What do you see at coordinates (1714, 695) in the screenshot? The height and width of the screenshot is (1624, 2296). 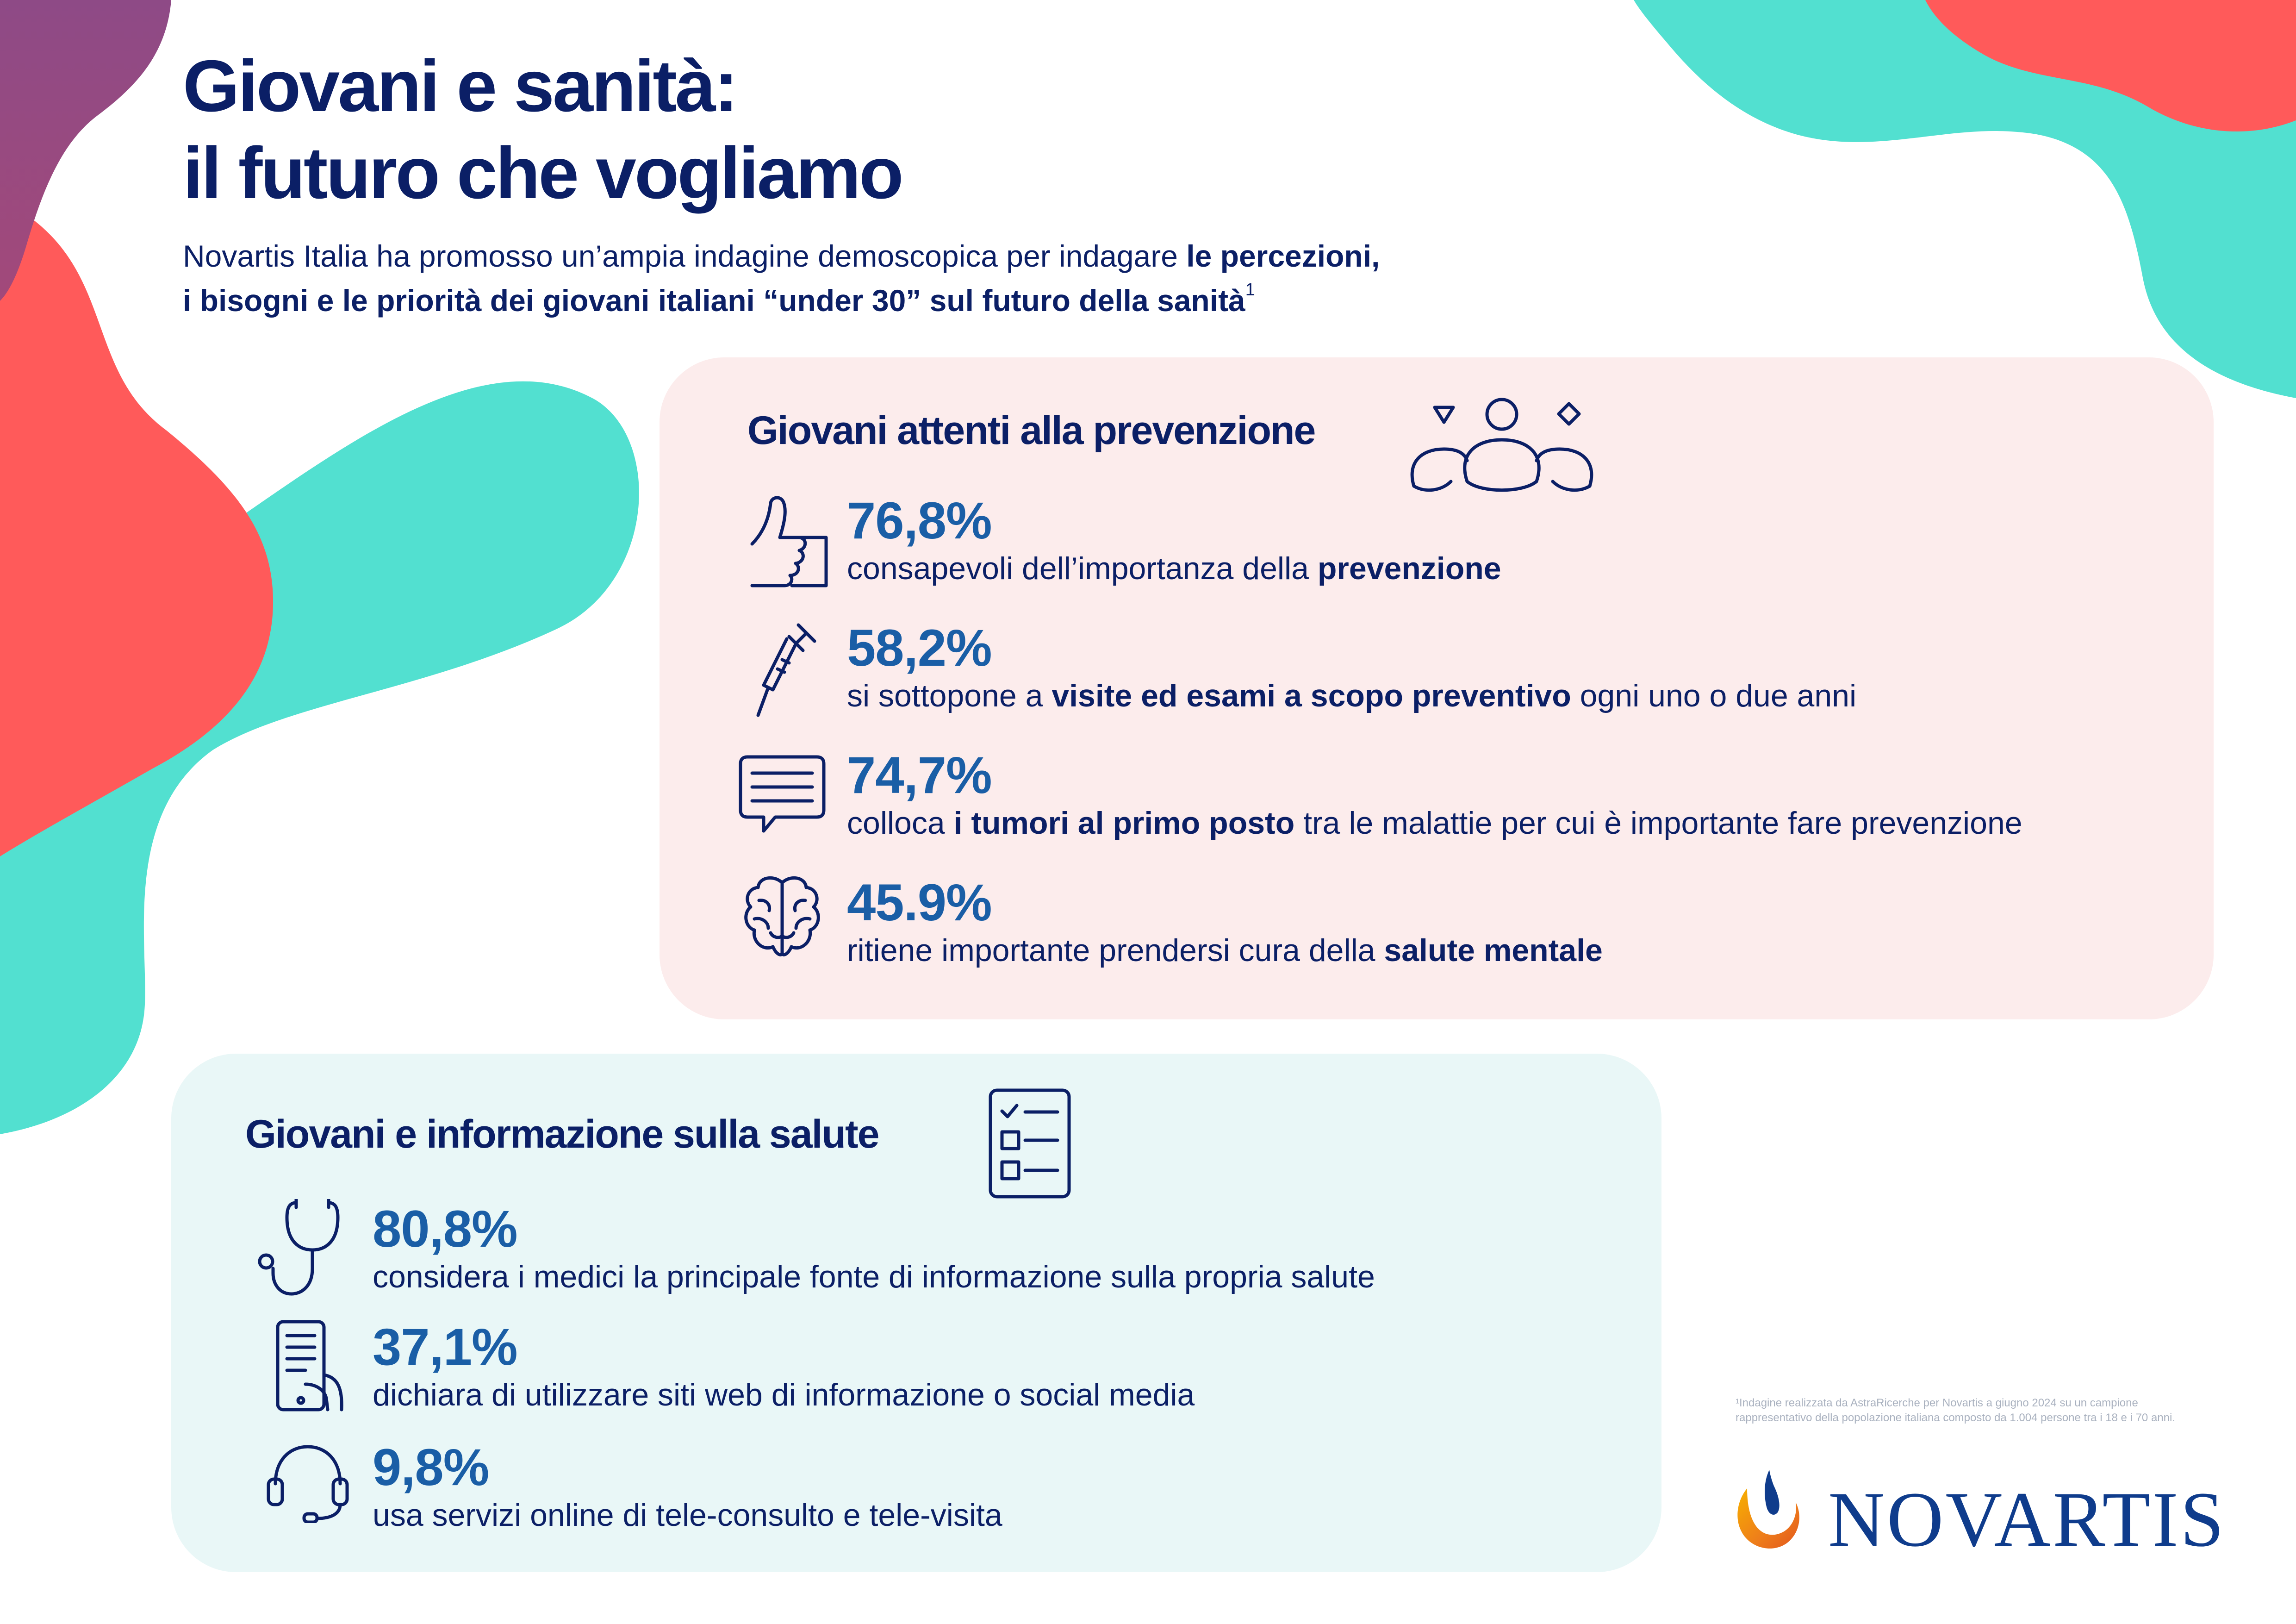 I see `desc-part: ogni uno o due anni` at bounding box center [1714, 695].